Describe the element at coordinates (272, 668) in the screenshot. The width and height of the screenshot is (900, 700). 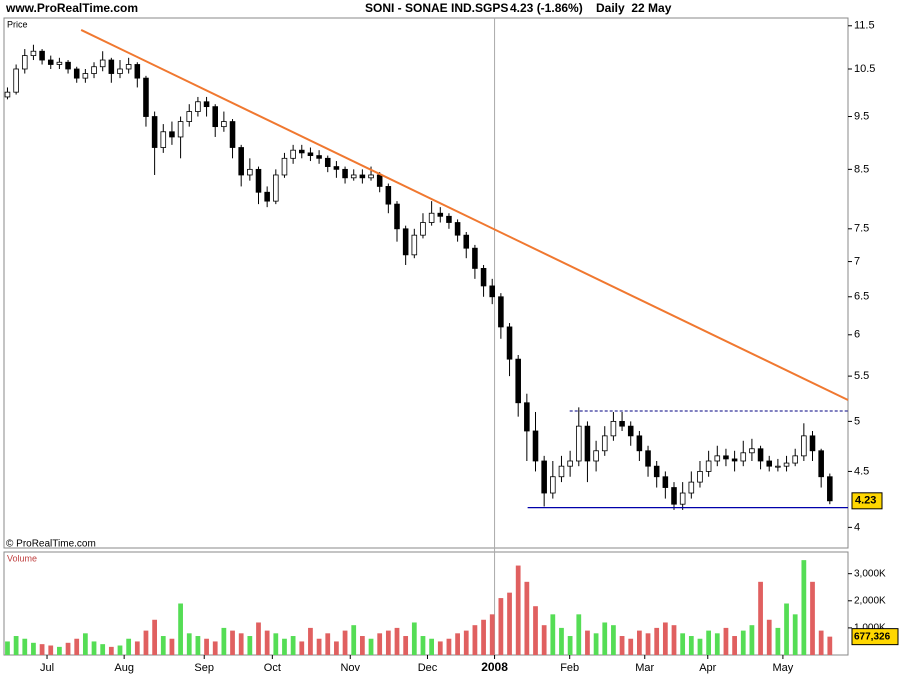
I see `x-tick-label: Oct` at that location.